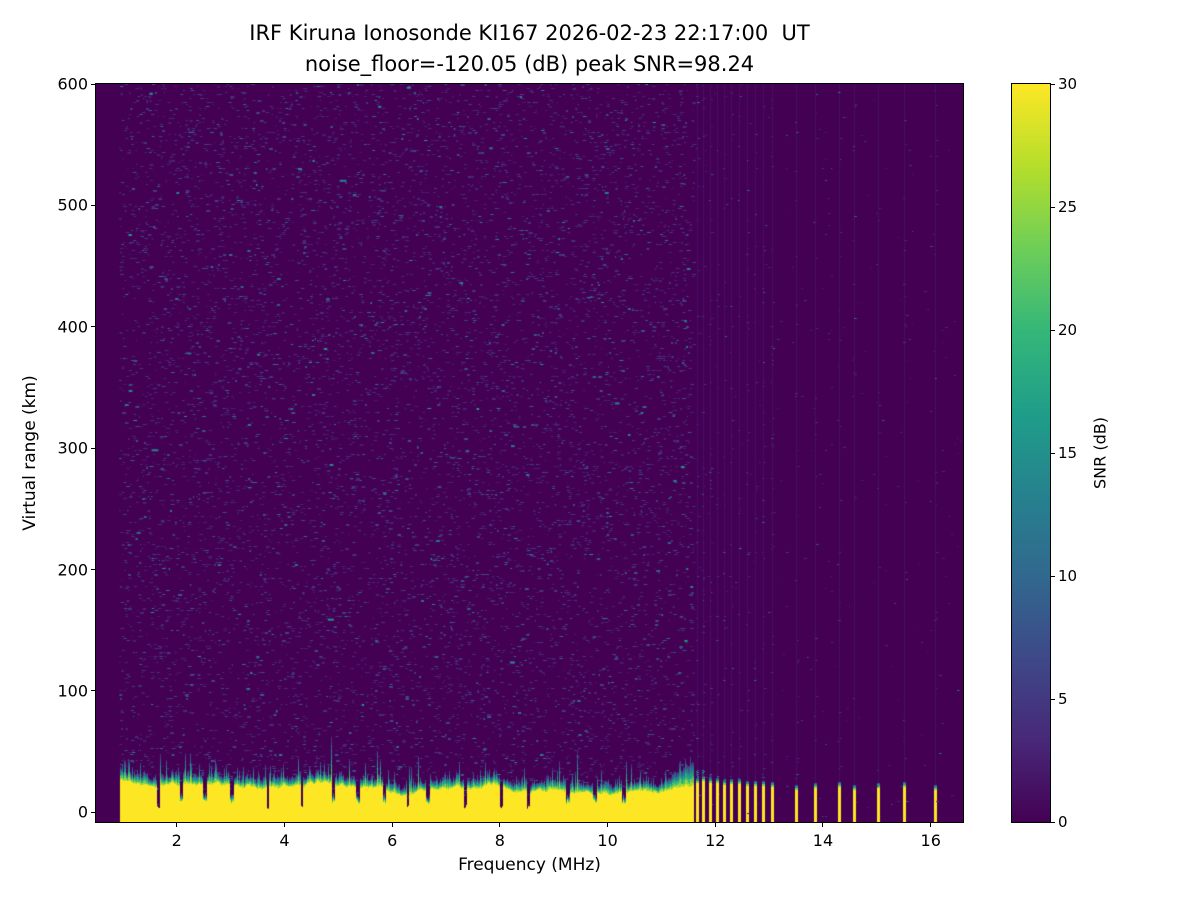 The height and width of the screenshot is (900, 1200). I want to click on x-tick-label: 16, so click(930, 840).